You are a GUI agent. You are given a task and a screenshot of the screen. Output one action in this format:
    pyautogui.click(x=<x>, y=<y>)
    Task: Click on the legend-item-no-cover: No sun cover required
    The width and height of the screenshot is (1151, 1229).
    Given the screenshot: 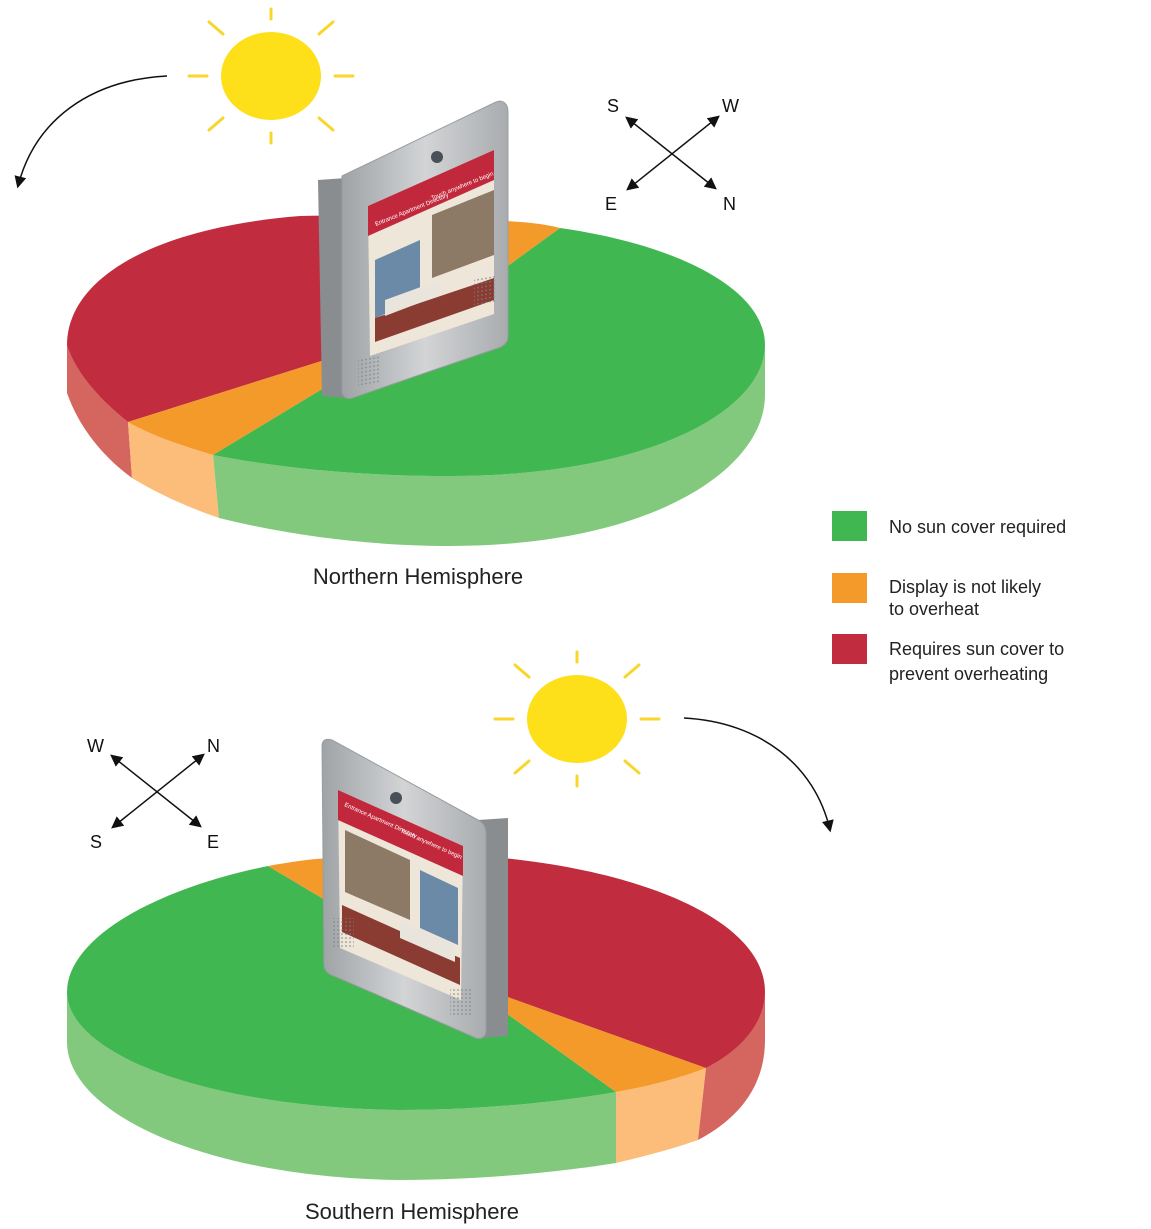 What is the action you would take?
    pyautogui.click(x=949, y=526)
    